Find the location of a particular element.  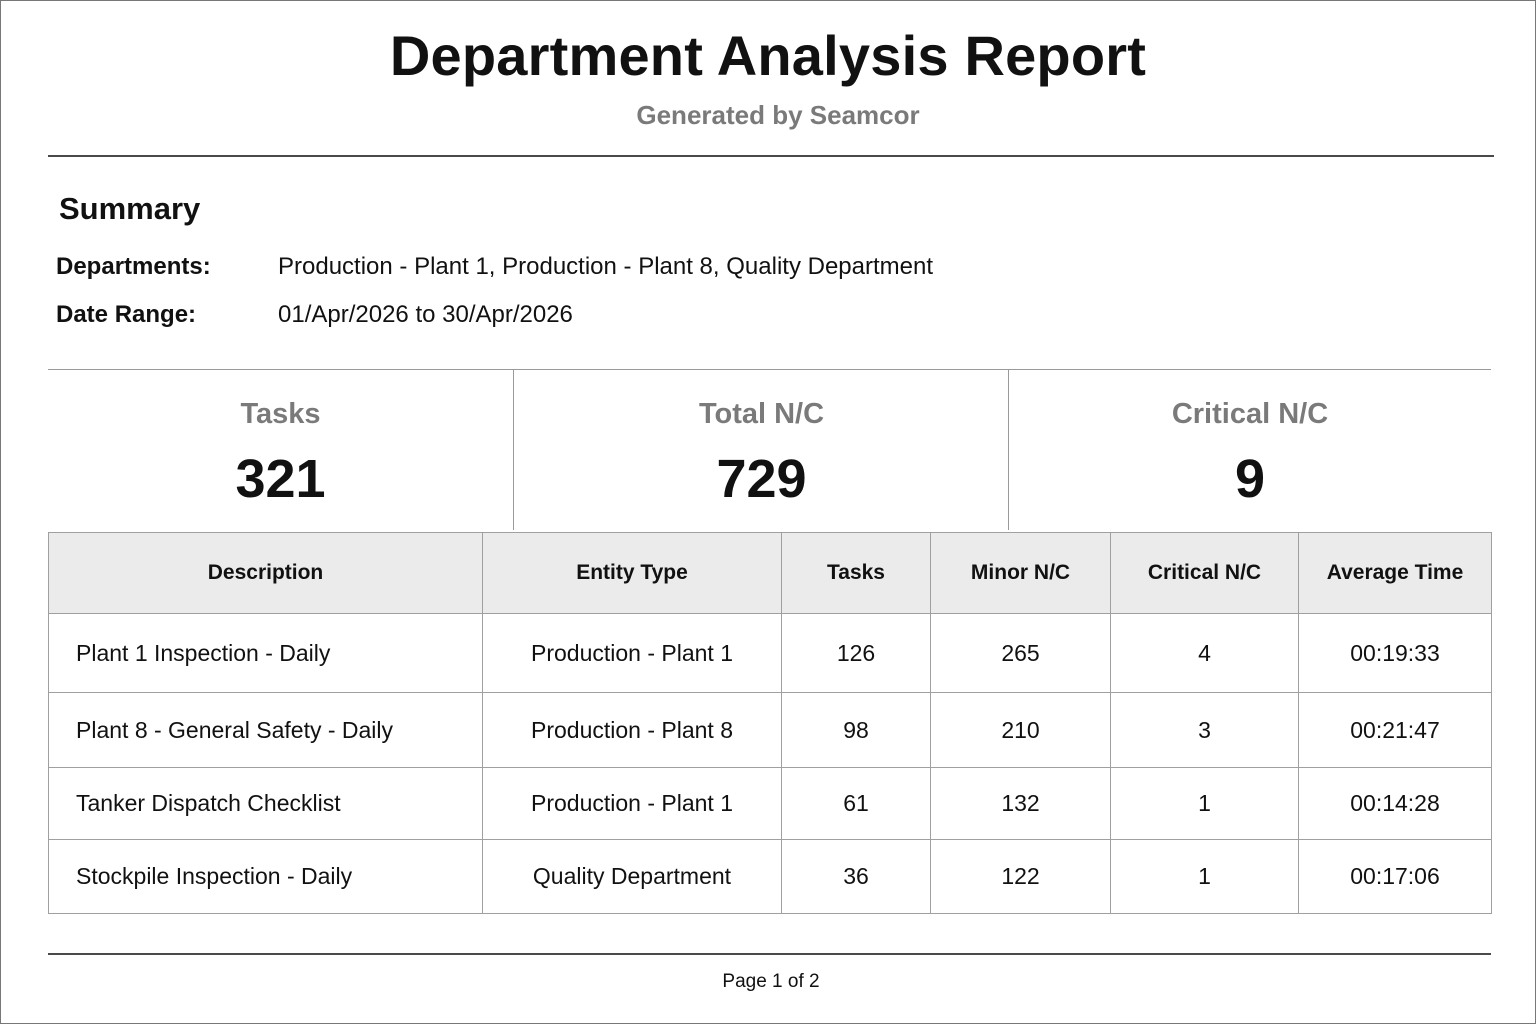

report-title: Department Analysis Report is located at coordinates (768, 55).